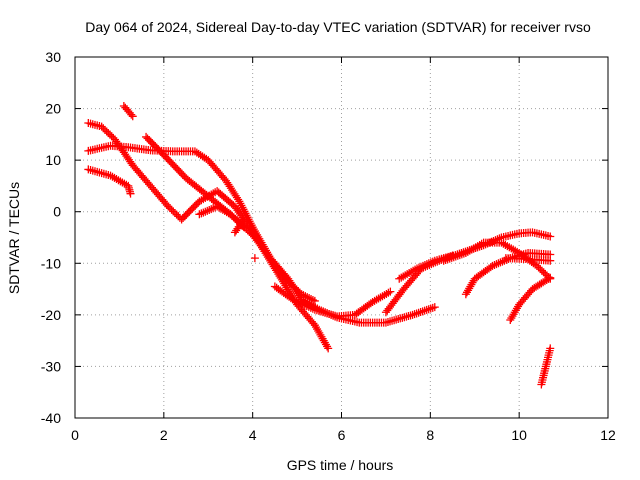  What do you see at coordinates (51, 418) in the screenshot?
I see `y-tick-label: -40` at bounding box center [51, 418].